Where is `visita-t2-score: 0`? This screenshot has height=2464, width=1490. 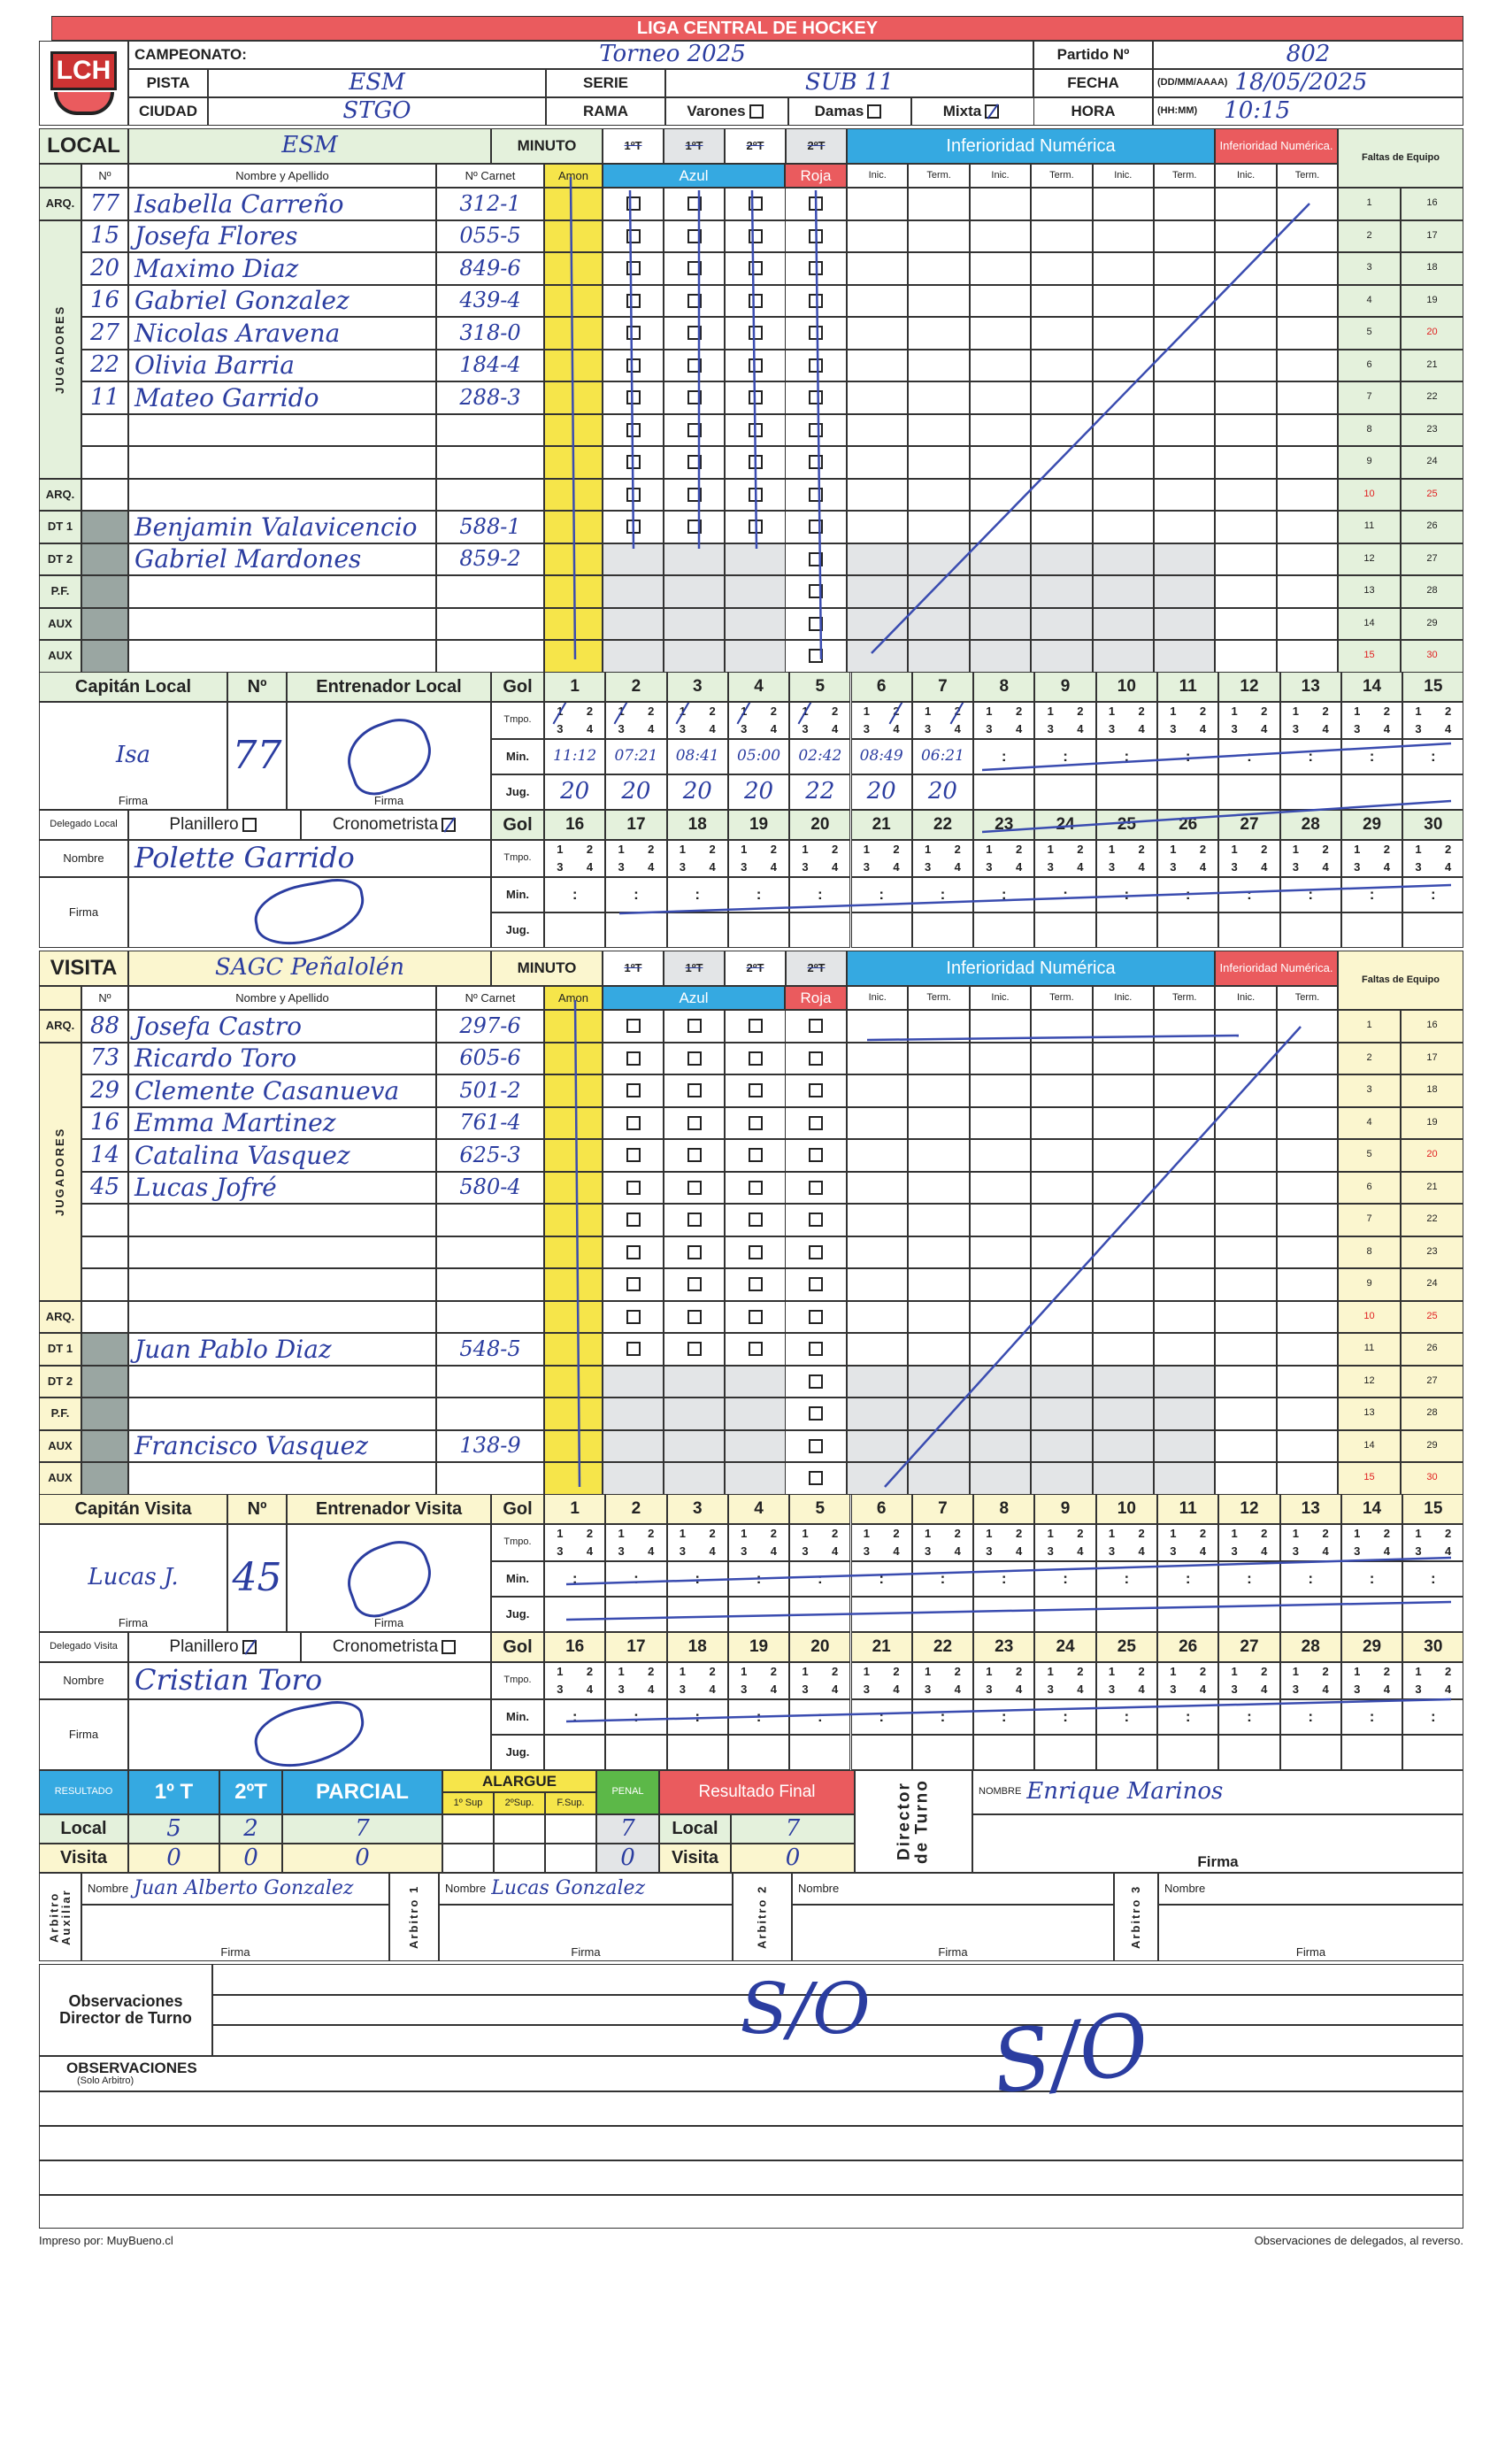
visita-t2-score: 0 is located at coordinates (251, 1859).